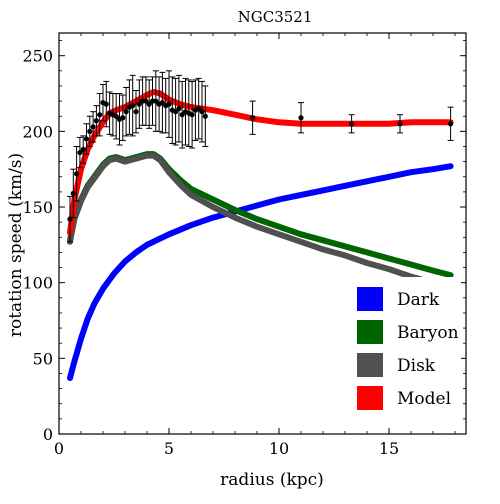 The height and width of the screenshot is (504, 500). I want to click on legend-label-baryon: Baryon, so click(428, 333).